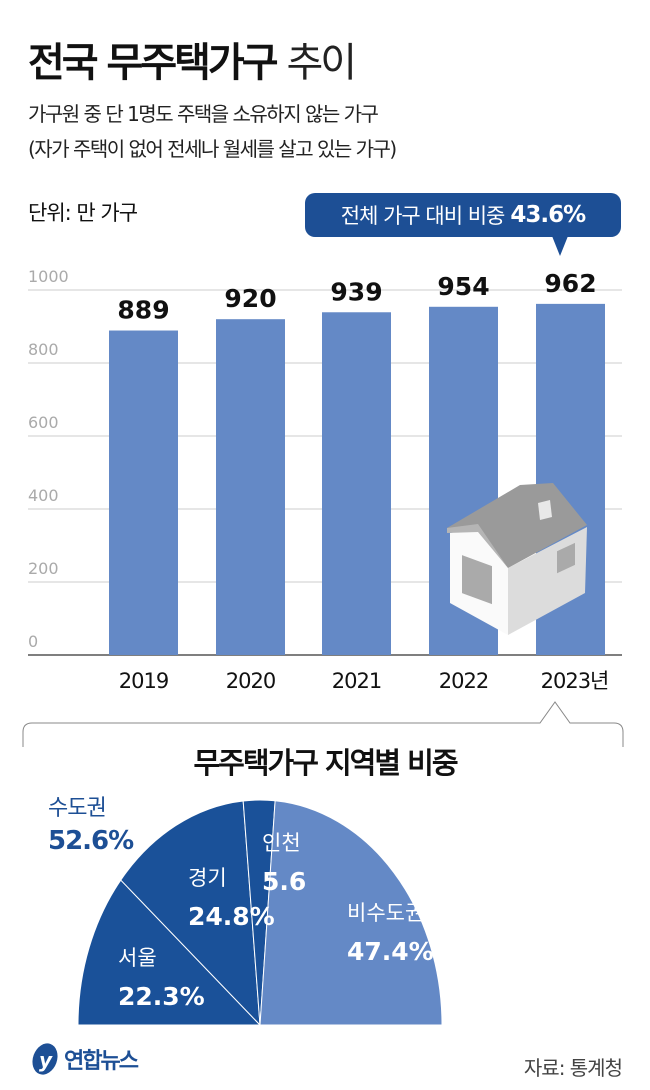  I want to click on y-tick-label: 0, so click(33, 641).